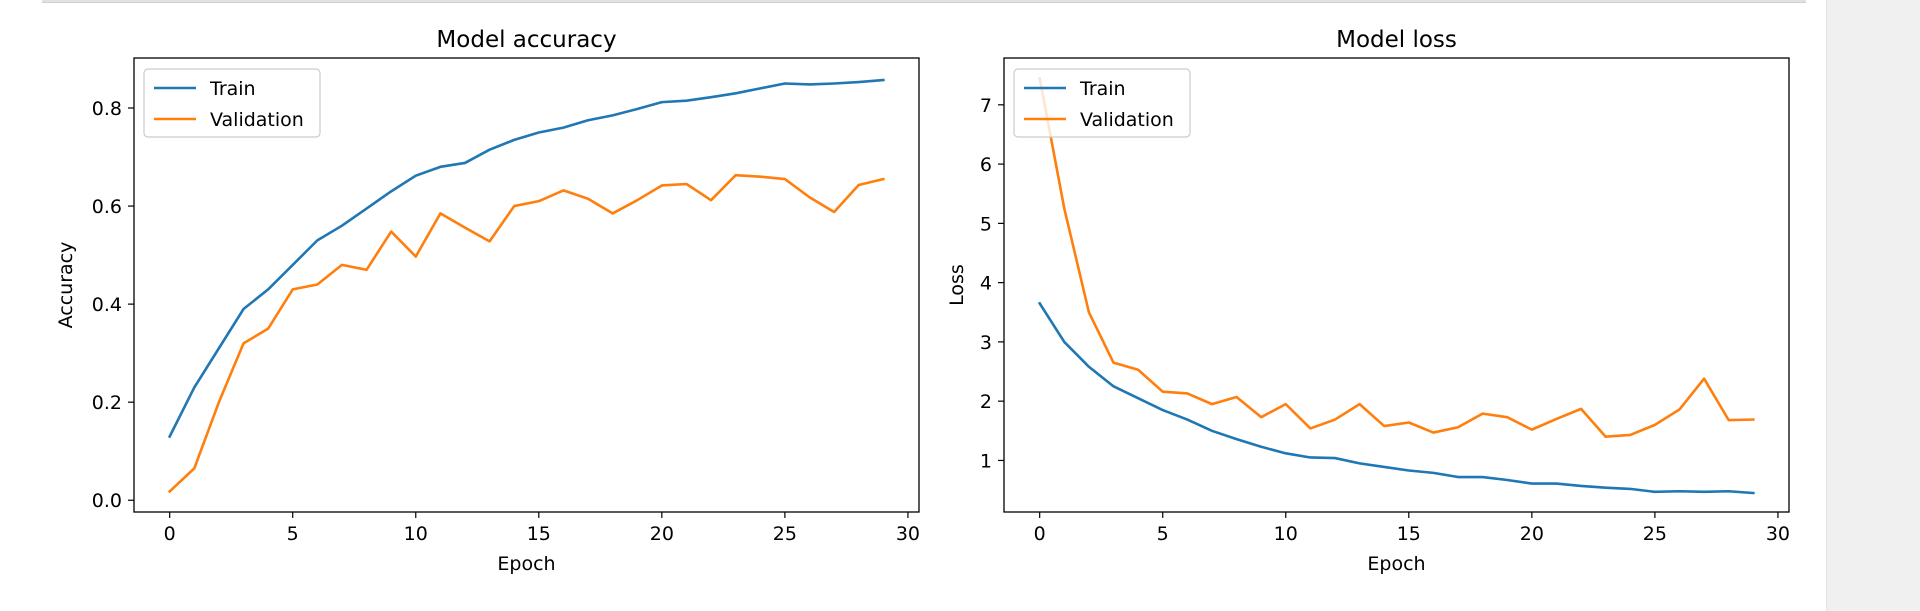  Describe the element at coordinates (908, 534) in the screenshot. I see `accuracy-x-tick-label: 30` at that location.